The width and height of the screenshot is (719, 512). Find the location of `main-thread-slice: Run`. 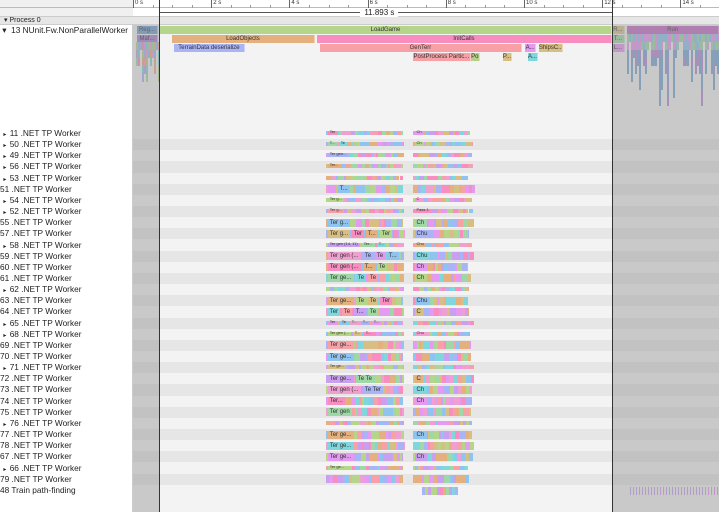

main-thread-slice: Run is located at coordinates (672, 30).